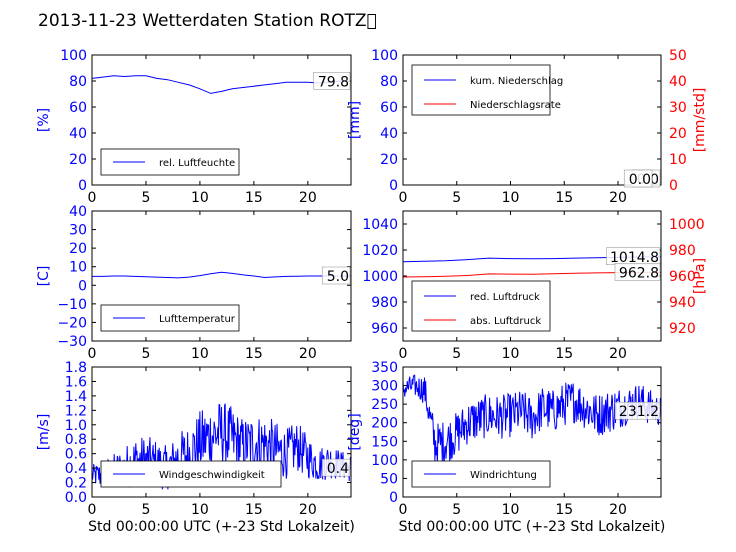  I want to click on x-tick-label-humidity: 15, so click(254, 198).